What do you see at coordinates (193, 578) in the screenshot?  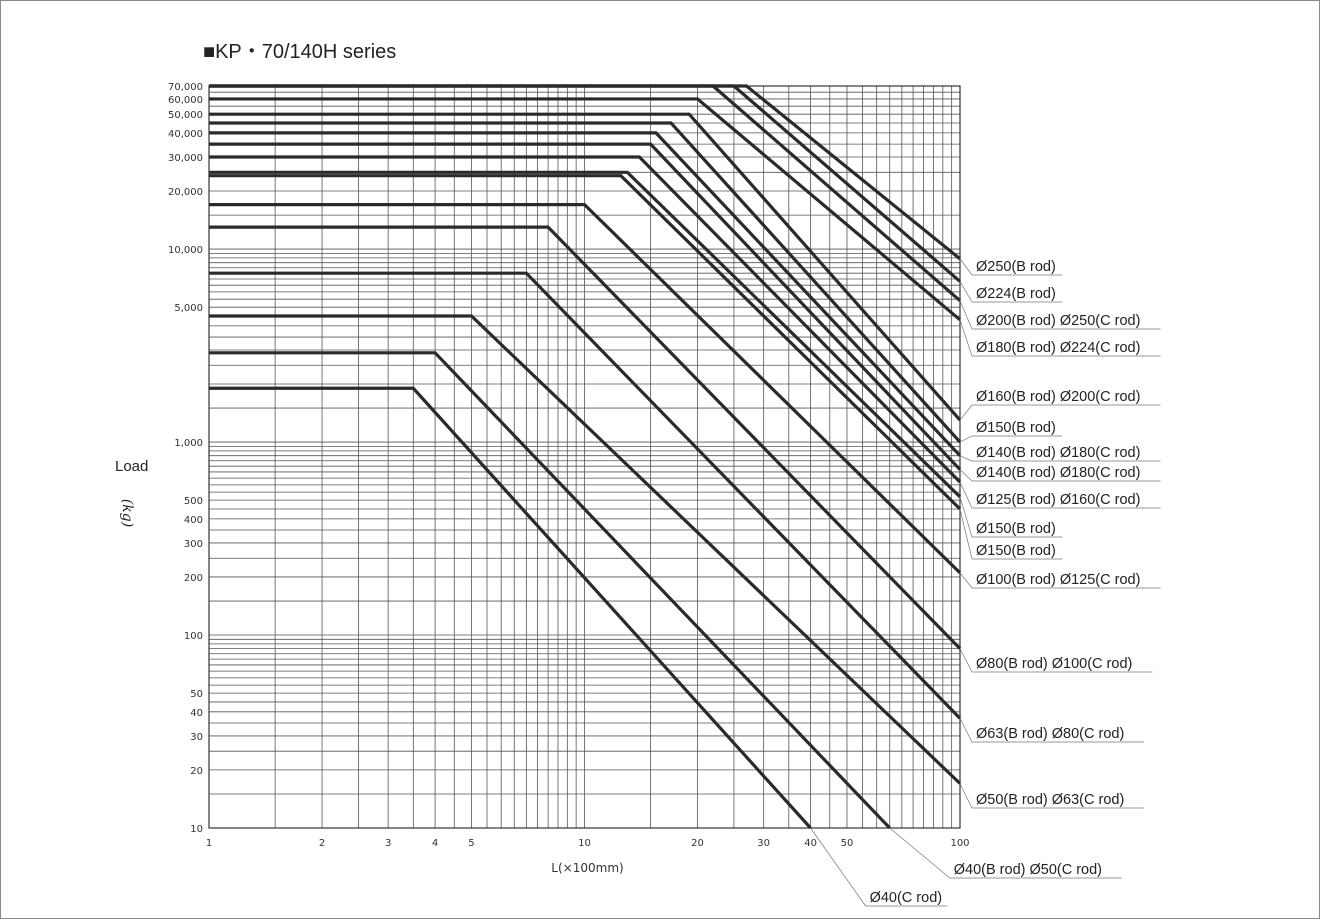 I see `y-tick-label: 200` at bounding box center [193, 578].